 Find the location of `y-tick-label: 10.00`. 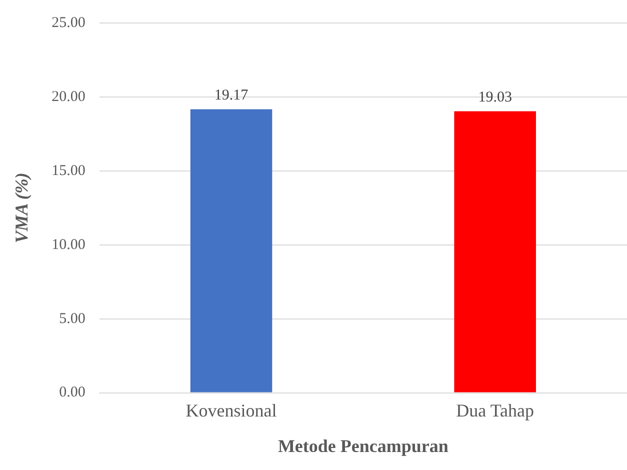

y-tick-label: 10.00 is located at coordinates (69, 244).